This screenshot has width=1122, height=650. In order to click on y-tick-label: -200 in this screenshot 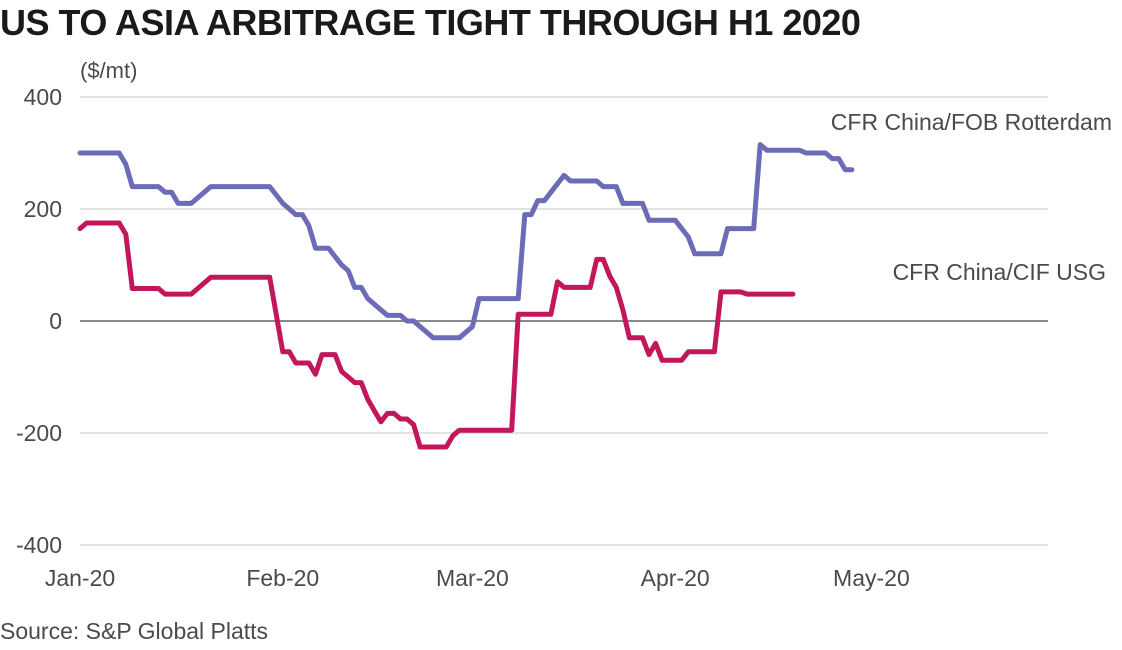, I will do `click(39, 433)`.